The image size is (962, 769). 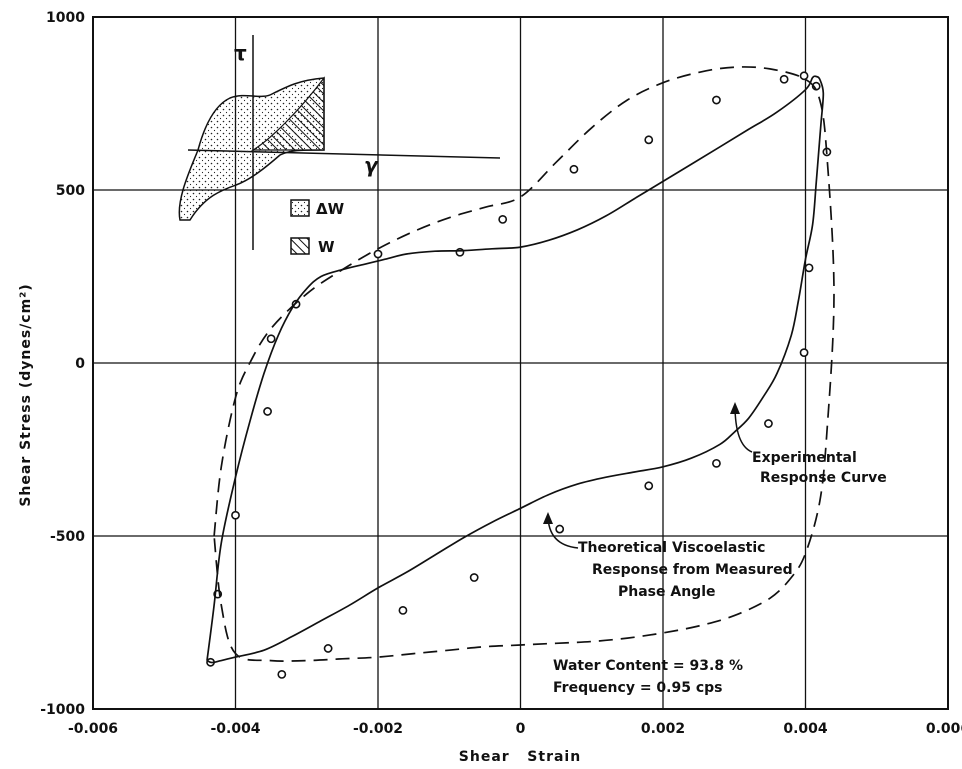 What do you see at coordinates (944, 729) in the screenshot?
I see `x-tick-label: 0.006` at bounding box center [944, 729].